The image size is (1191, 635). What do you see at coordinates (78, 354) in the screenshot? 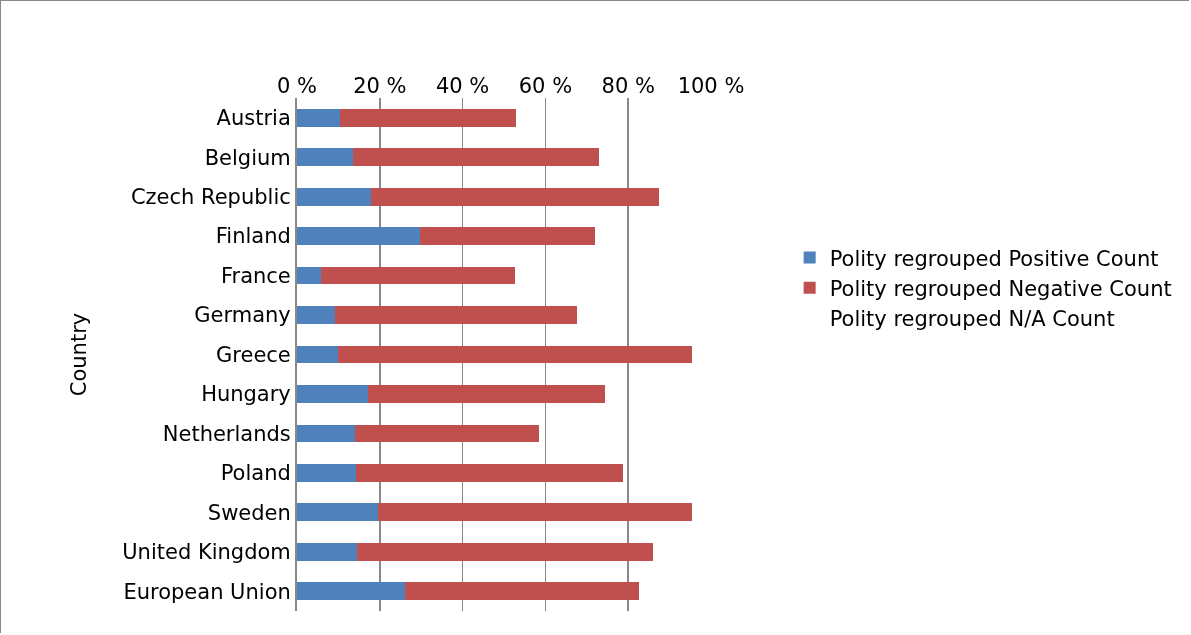
I see `y-axis-title: Country` at bounding box center [78, 354].